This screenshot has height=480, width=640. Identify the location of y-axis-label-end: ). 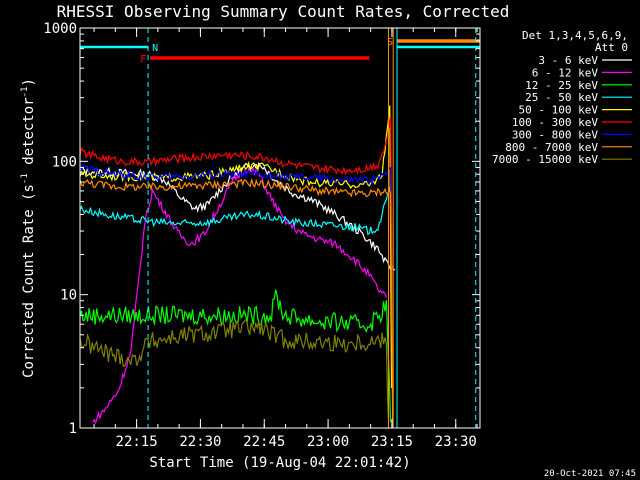
(29, 82).